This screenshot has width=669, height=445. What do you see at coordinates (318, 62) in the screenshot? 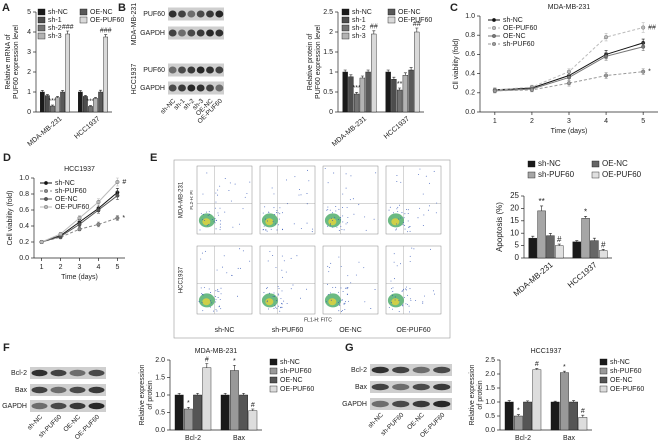
I see `y-axis-label: PUF60 expression level` at bounding box center [318, 62].